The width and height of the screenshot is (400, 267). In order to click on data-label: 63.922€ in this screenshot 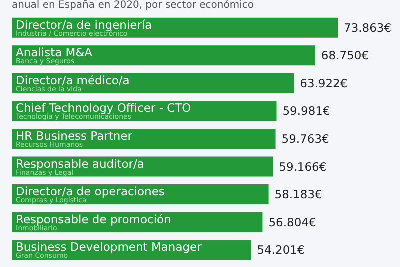, I will do `click(324, 83)`.